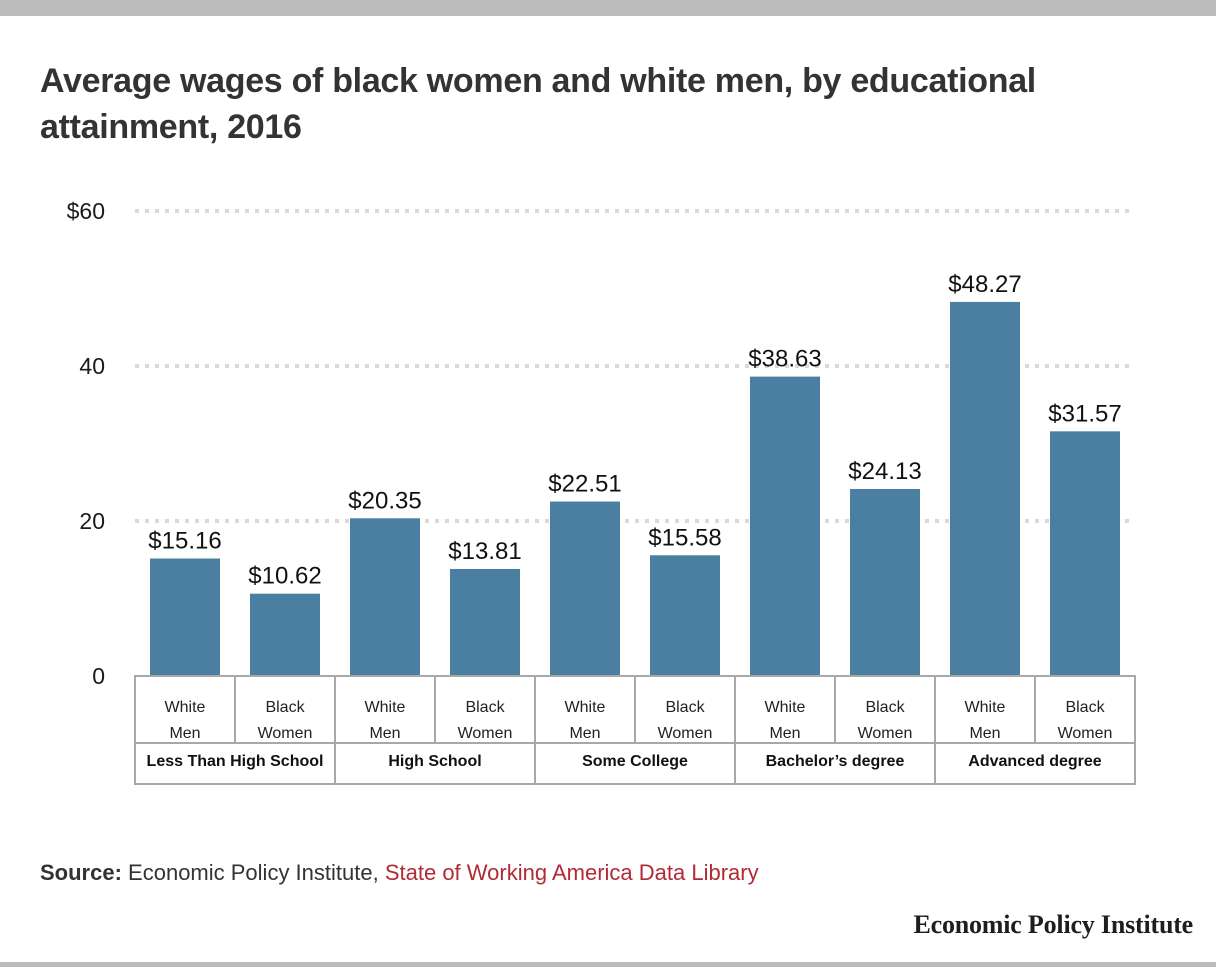 This screenshot has width=1216, height=967. Describe the element at coordinates (86, 443) in the screenshot. I see `y-axis-ticks: 0 20 40 $60` at that location.